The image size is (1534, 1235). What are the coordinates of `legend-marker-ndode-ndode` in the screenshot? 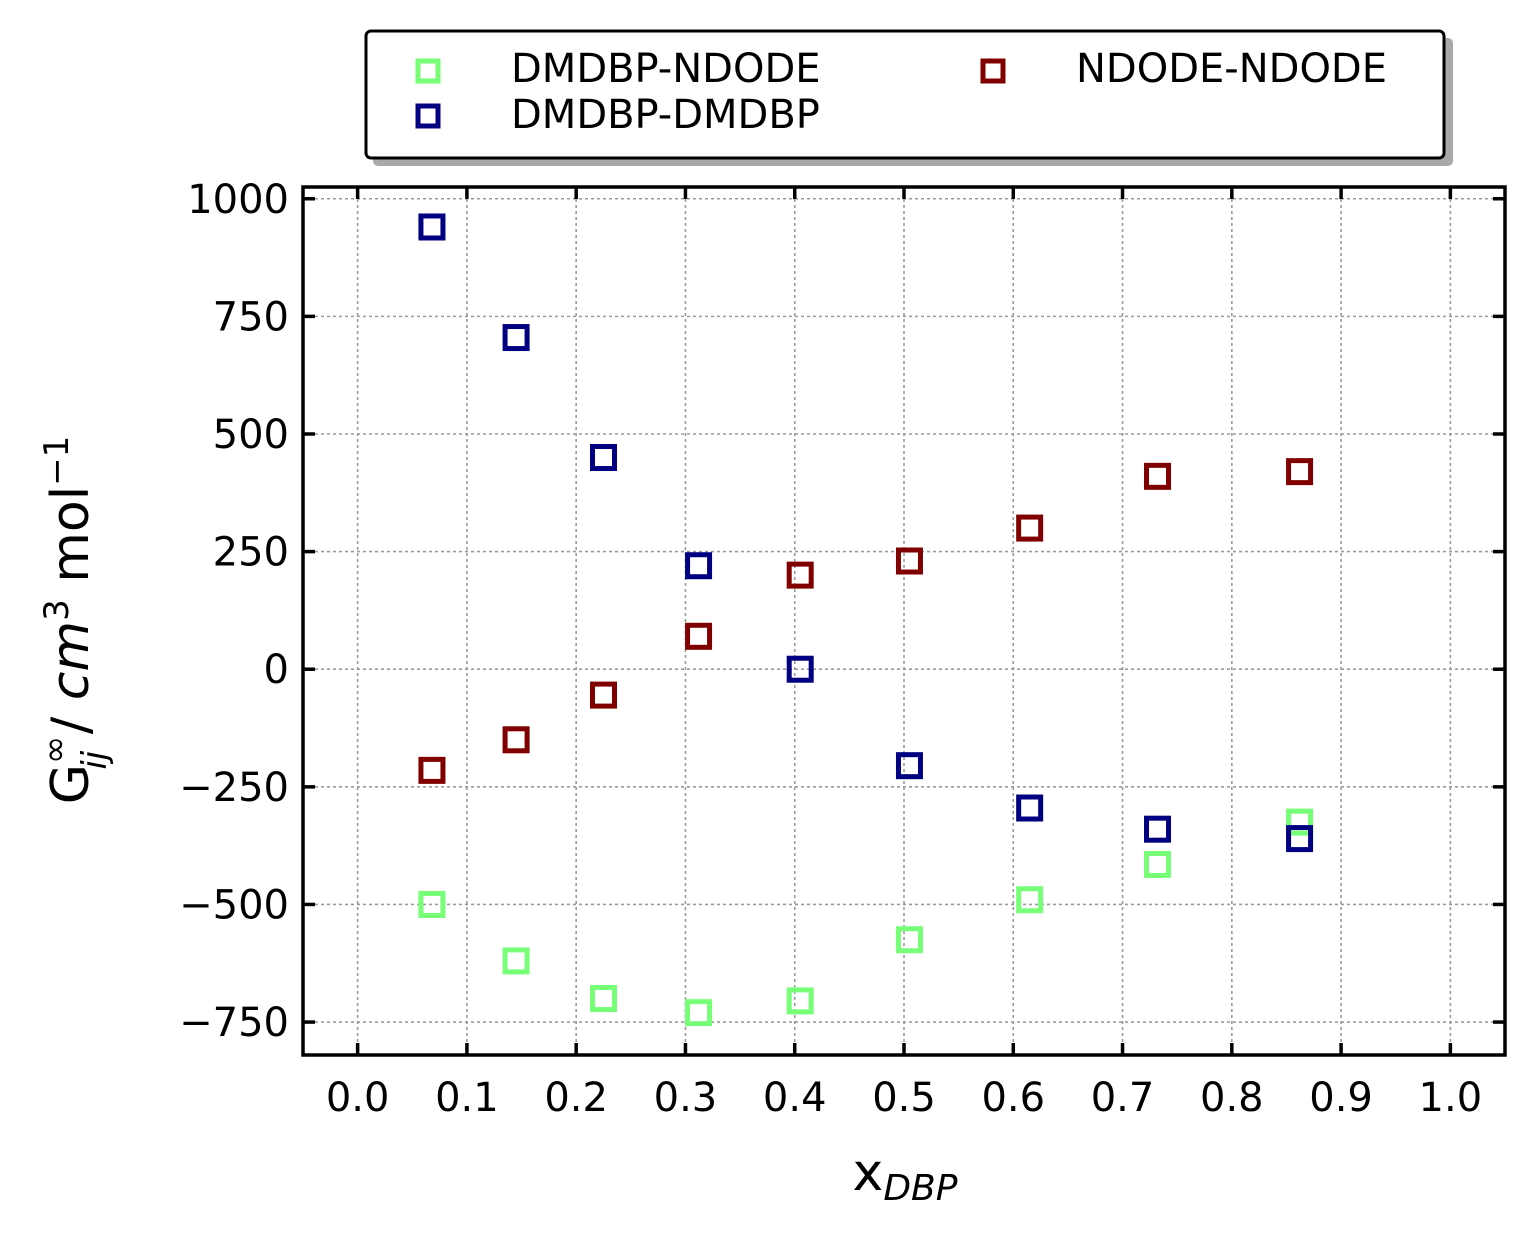 It's located at (993, 71).